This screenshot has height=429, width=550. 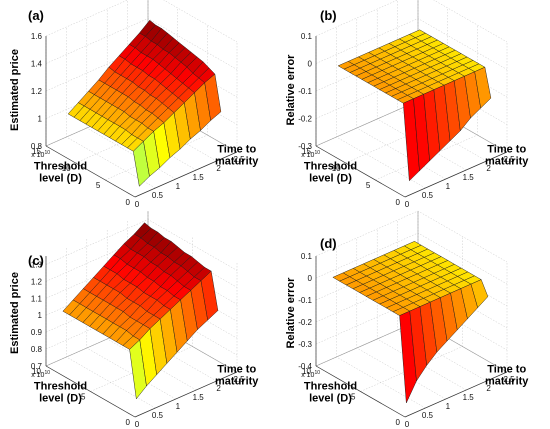 I want to click on z-tick-label: 0.7, so click(x=37, y=366).